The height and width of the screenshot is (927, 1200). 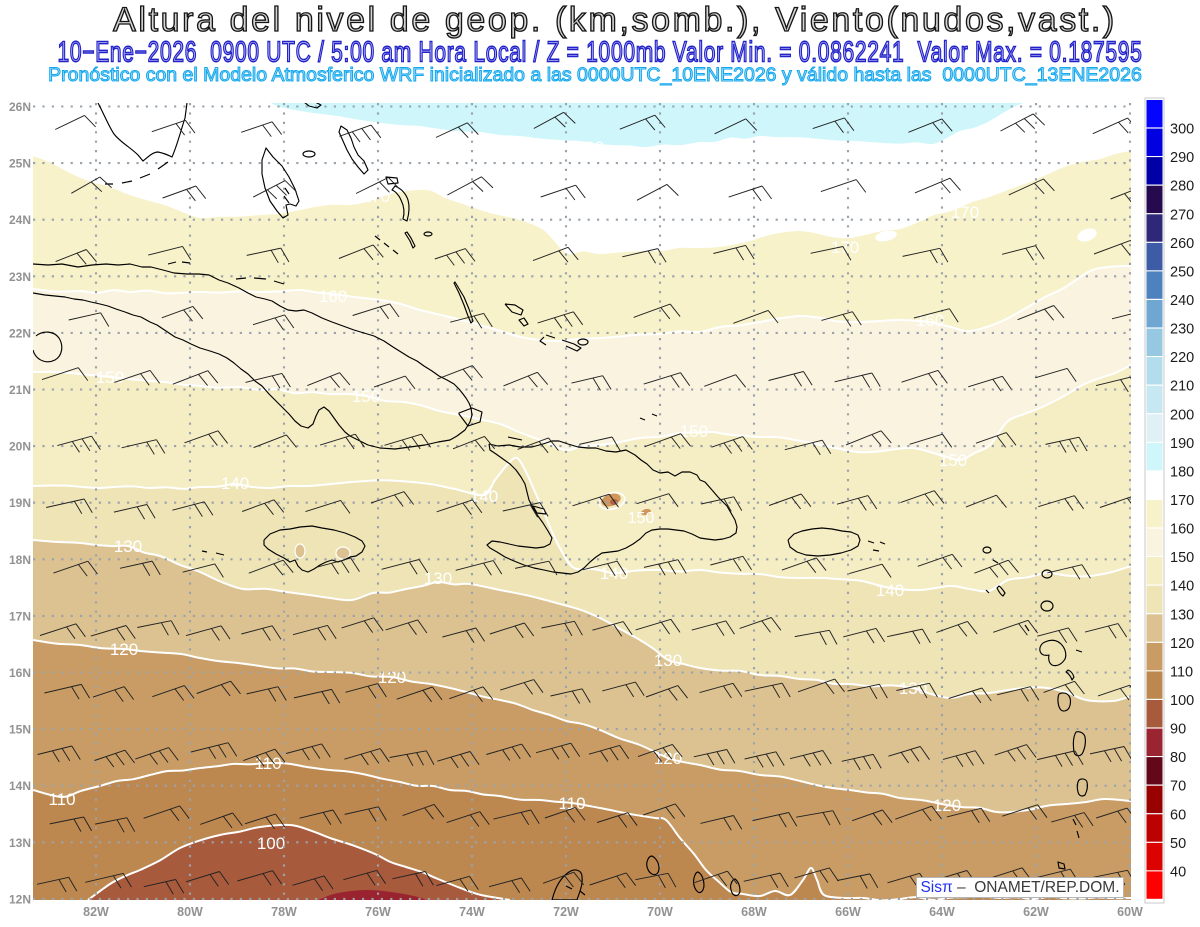 What do you see at coordinates (566, 912) in the screenshot?
I see `svg-text: 72W` at bounding box center [566, 912].